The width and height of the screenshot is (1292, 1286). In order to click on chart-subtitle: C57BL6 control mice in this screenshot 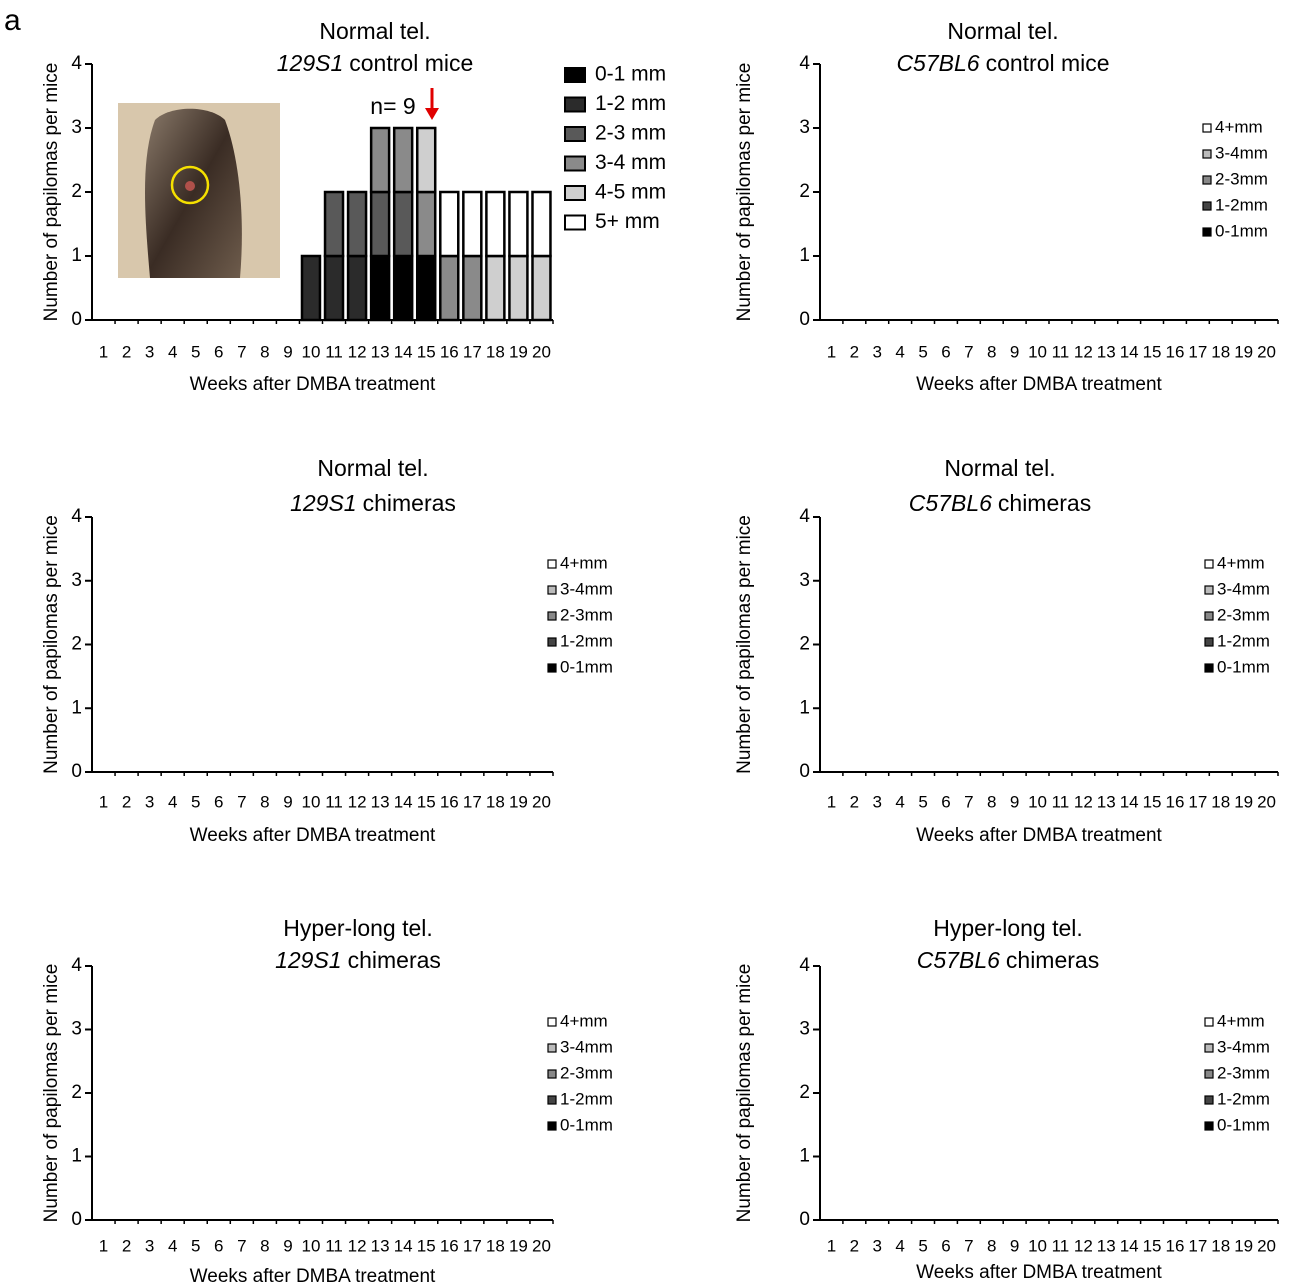, I will do `click(1002, 63)`.